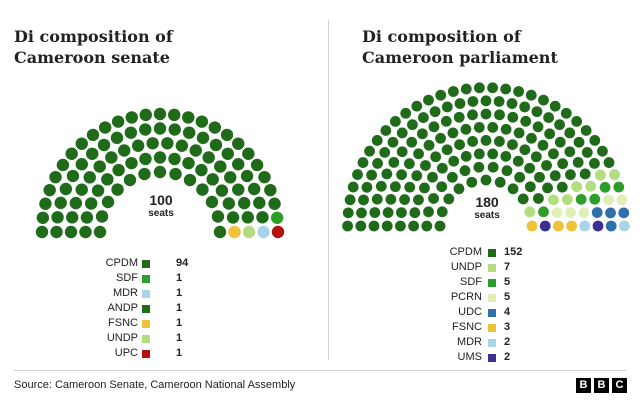 The image size is (640, 400). What do you see at coordinates (507, 297) in the screenshot?
I see `parliament-legend-count: 5` at bounding box center [507, 297].